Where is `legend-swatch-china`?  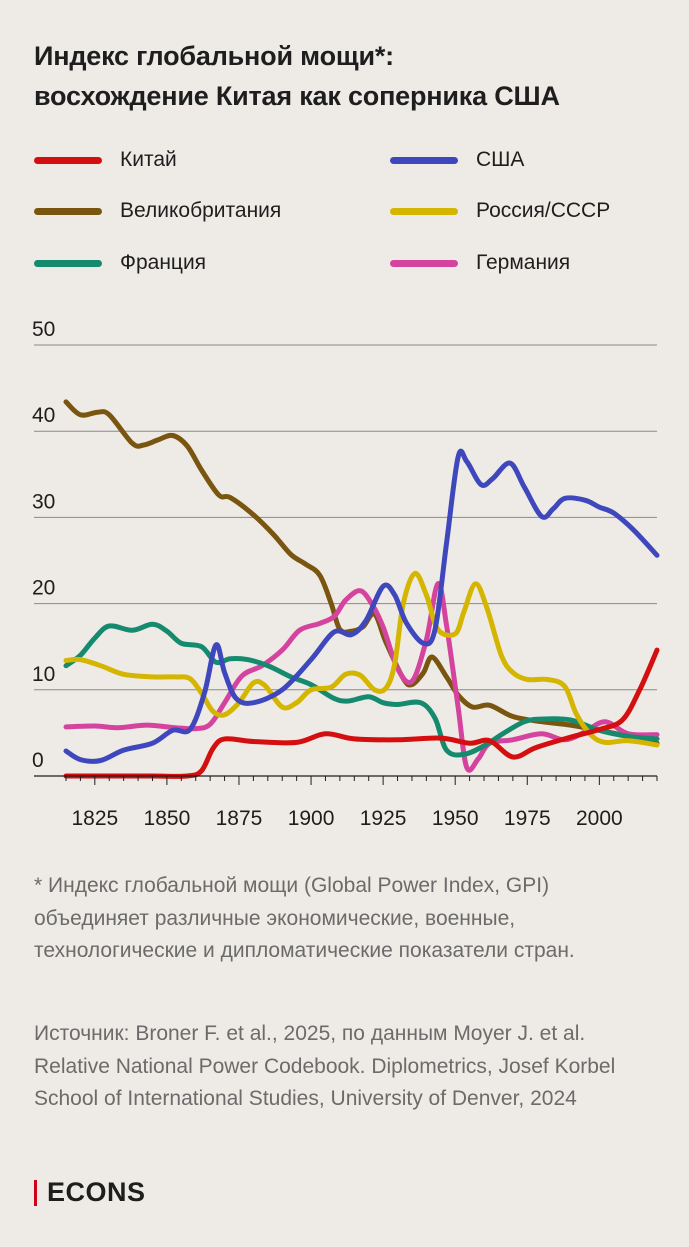 legend-swatch-china is located at coordinates (68, 160).